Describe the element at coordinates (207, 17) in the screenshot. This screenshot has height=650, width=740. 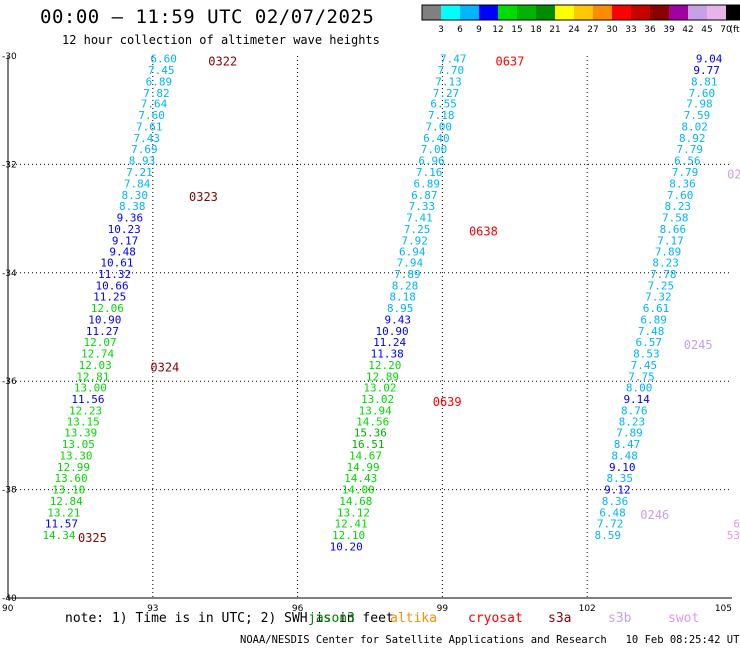
I see `page-title: 00:00 – 11:59 UTC 02/07/2025` at that location.